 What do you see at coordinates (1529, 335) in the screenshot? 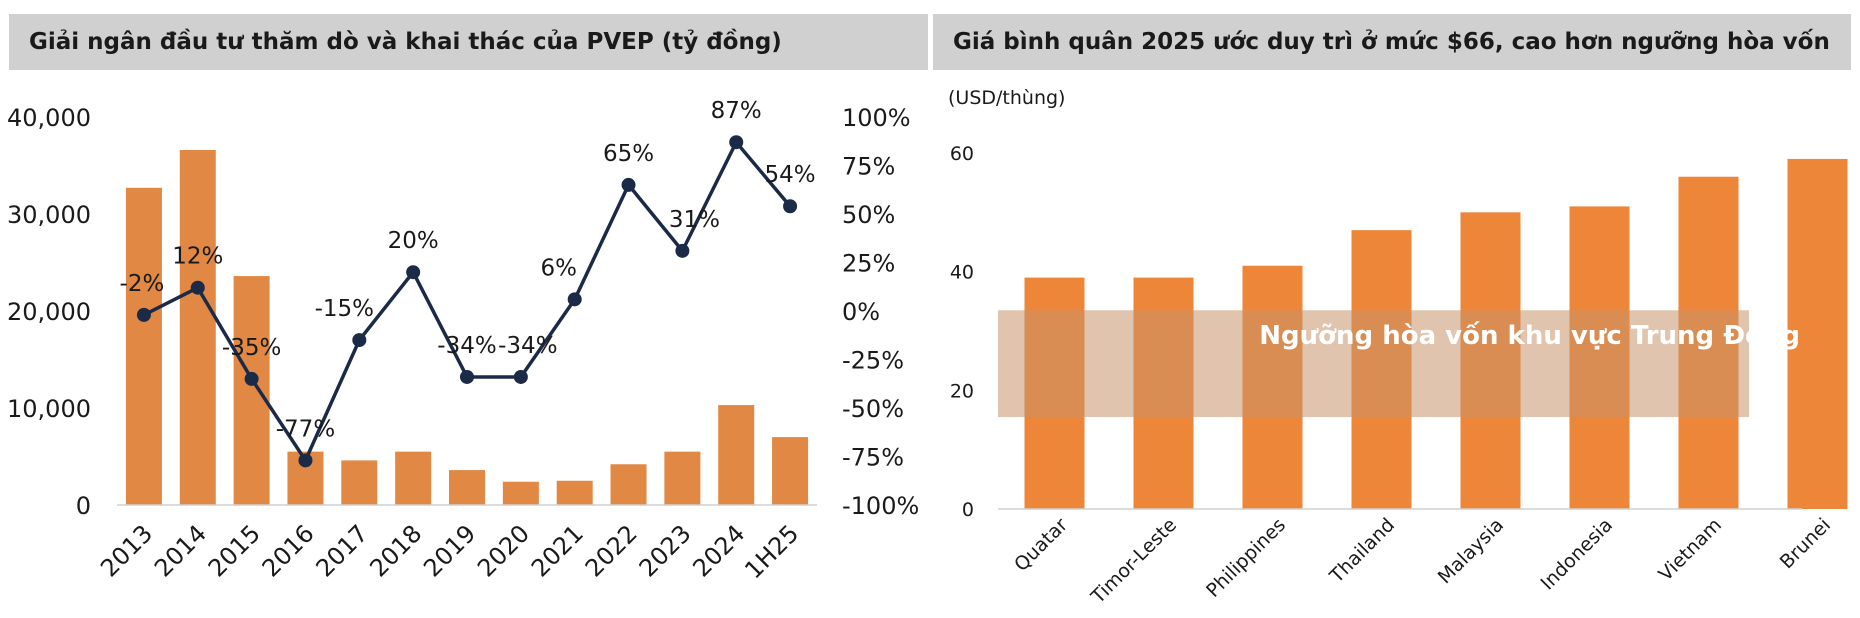
I see `breakeven-band-label: Ngưỡng hòa vốn khu vực Trung Đông` at bounding box center [1529, 335].